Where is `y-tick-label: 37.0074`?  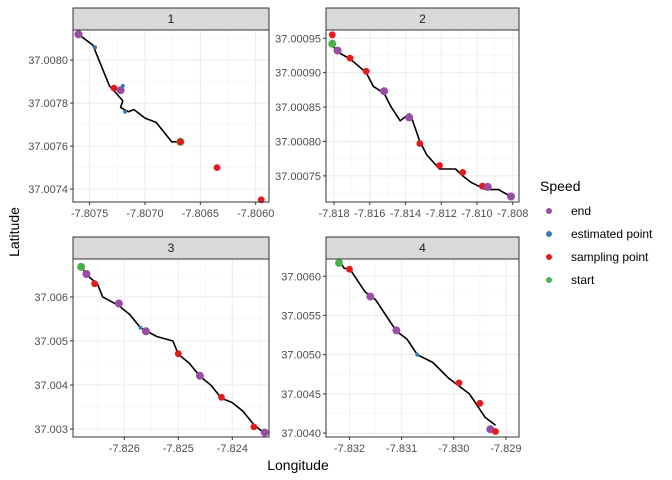 y-tick-label: 37.0074 is located at coordinates (48, 190).